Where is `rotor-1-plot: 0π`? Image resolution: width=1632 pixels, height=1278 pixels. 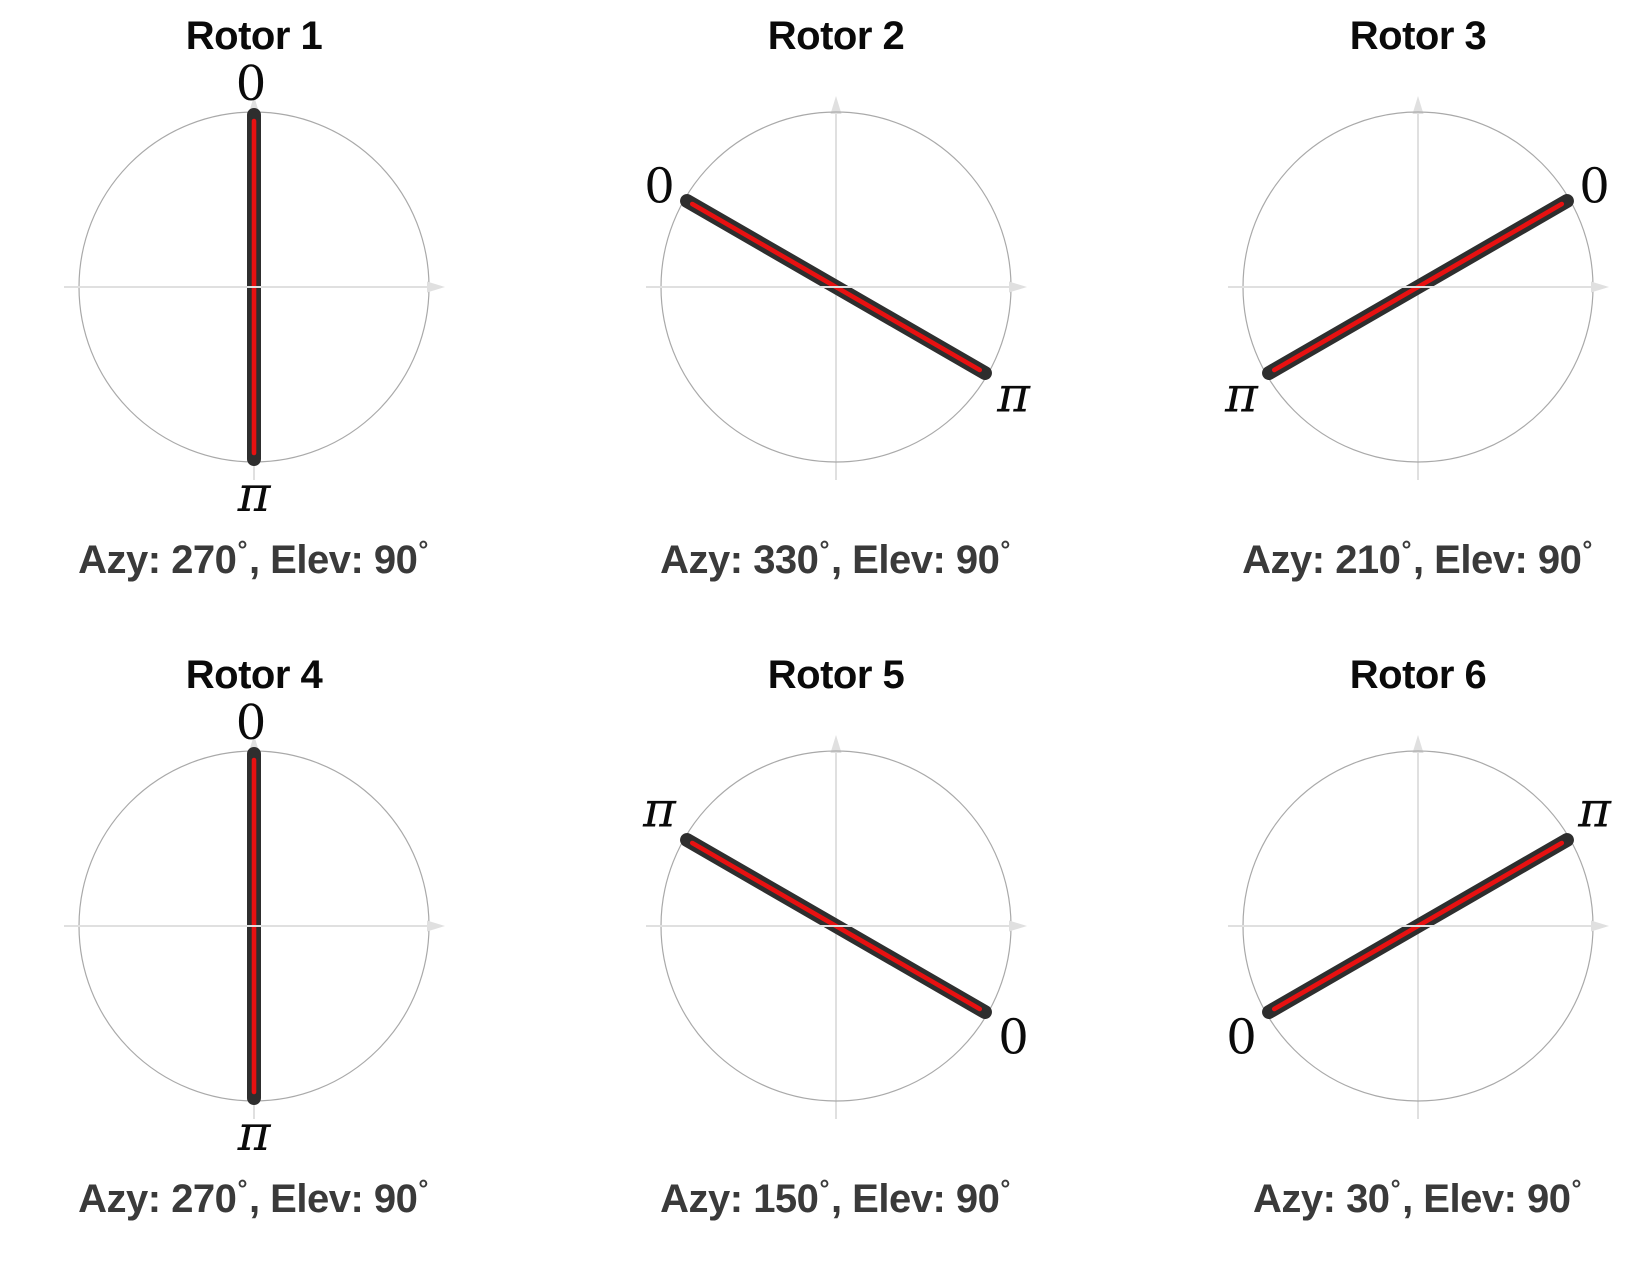
rotor-1-plot: 0π is located at coordinates (254, 289).